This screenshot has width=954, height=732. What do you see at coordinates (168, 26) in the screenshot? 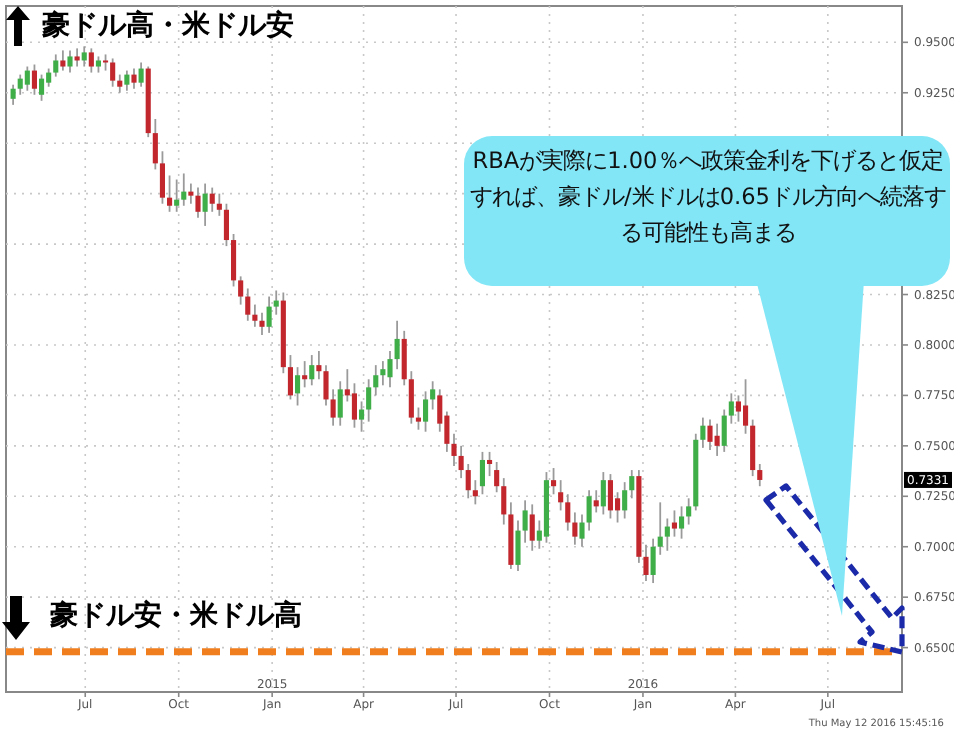
I see `annotation: 豪ドル高・米ドル安` at bounding box center [168, 26].